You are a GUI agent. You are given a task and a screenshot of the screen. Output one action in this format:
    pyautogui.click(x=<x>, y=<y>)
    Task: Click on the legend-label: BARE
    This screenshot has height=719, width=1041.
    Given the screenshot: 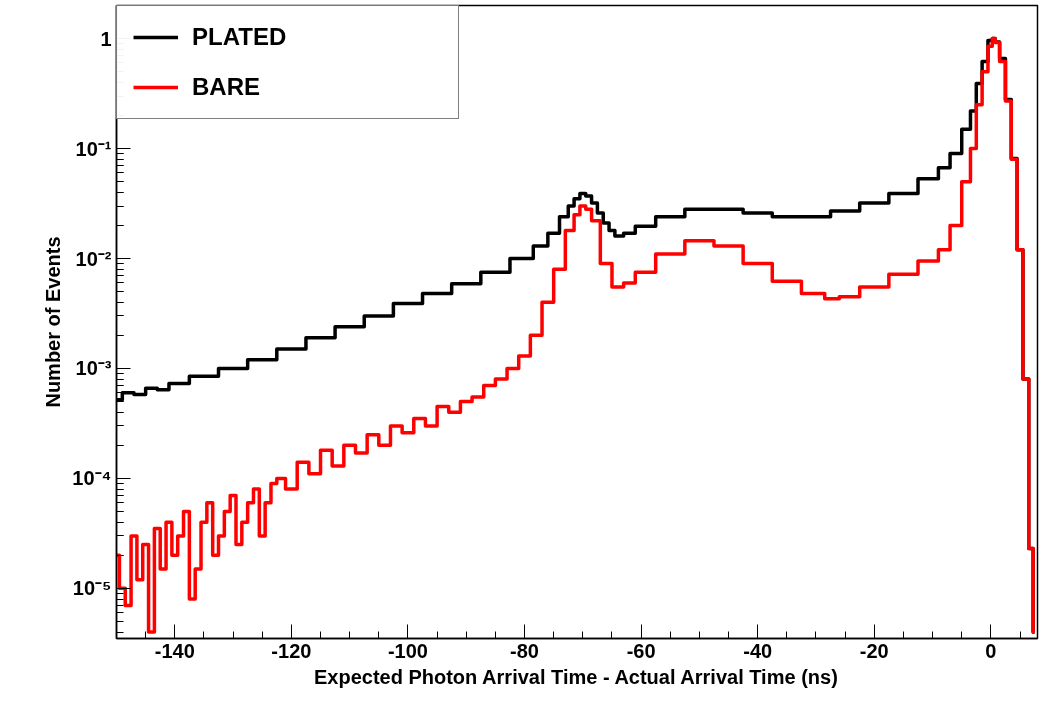 What is the action you would take?
    pyautogui.click(x=226, y=87)
    